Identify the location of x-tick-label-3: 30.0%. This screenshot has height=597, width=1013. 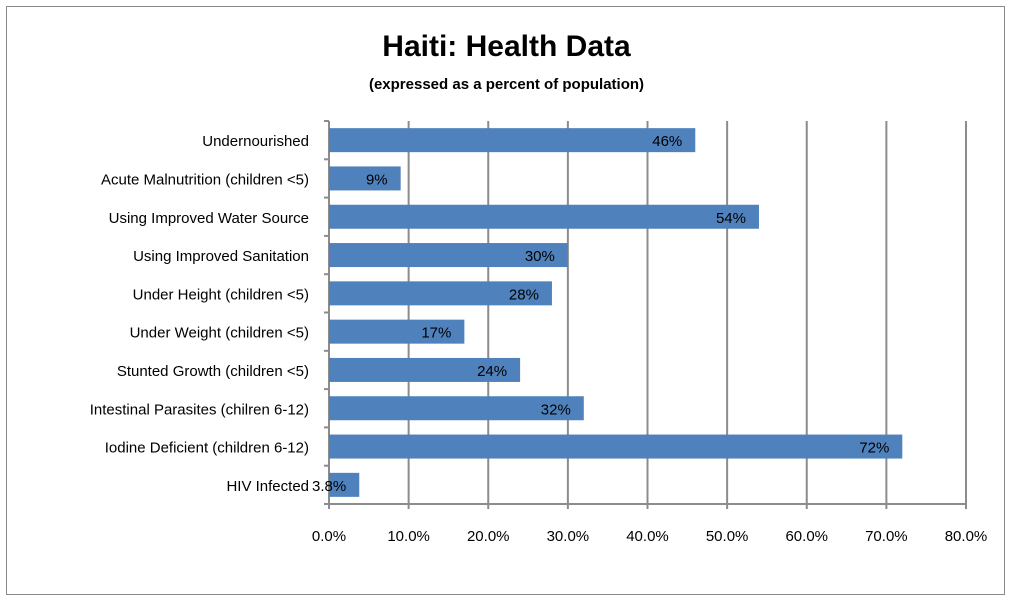
(568, 536).